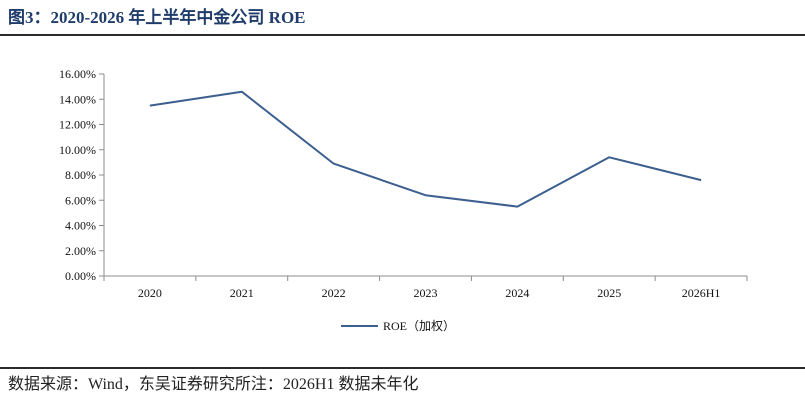  Describe the element at coordinates (517, 293) in the screenshot. I see `x-tick-label: 2024` at that location.